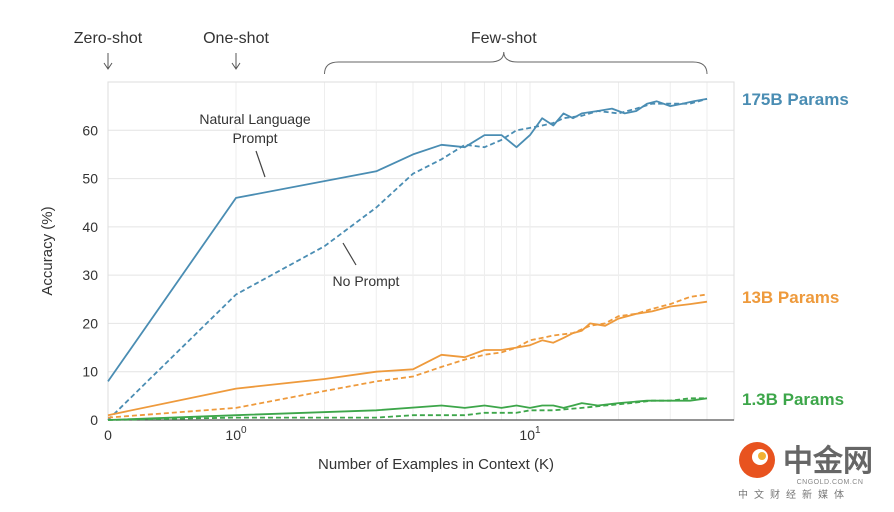 The image size is (894, 512). I want to click on y-tick-label-40: 40, so click(90, 227).